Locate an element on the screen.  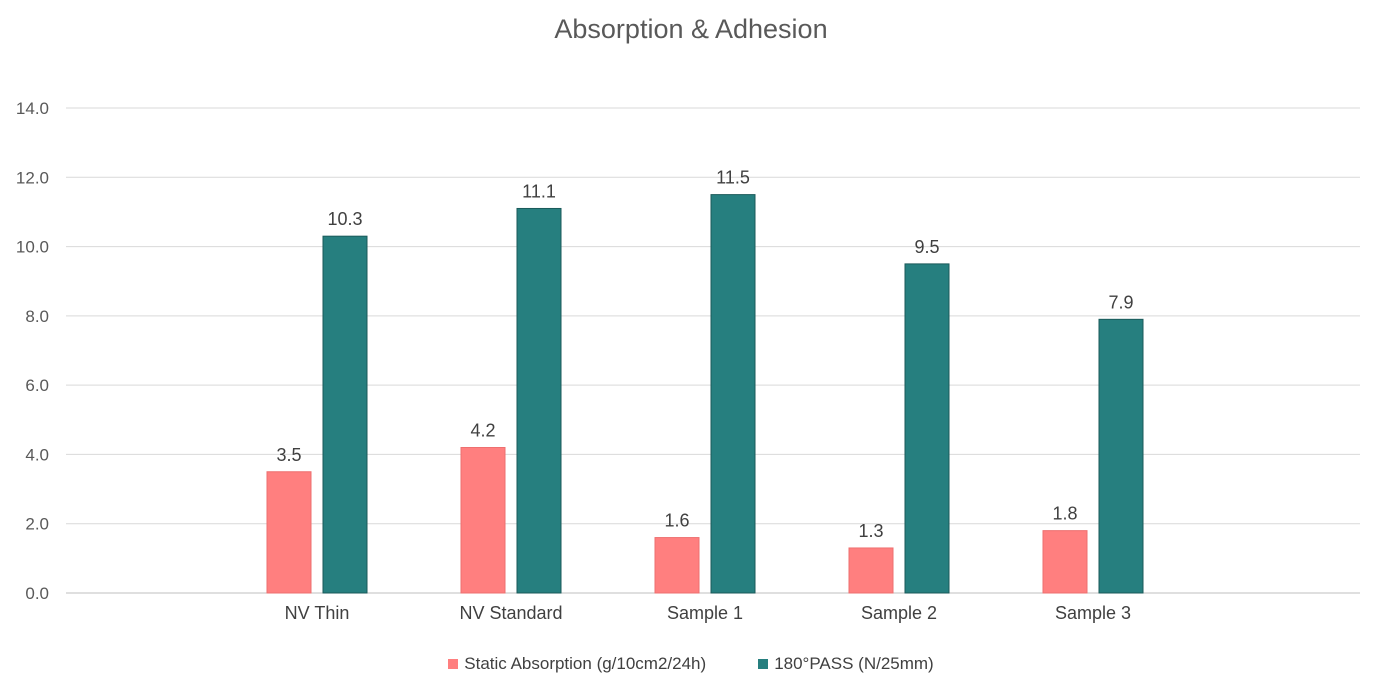
data-label: 4.2 is located at coordinates (482, 431).